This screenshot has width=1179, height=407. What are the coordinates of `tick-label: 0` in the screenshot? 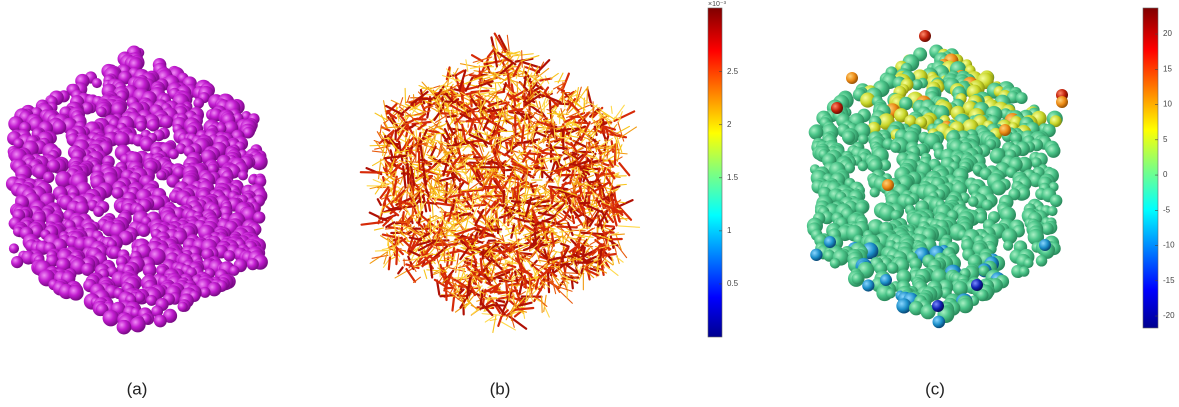 It's located at (1165, 174).